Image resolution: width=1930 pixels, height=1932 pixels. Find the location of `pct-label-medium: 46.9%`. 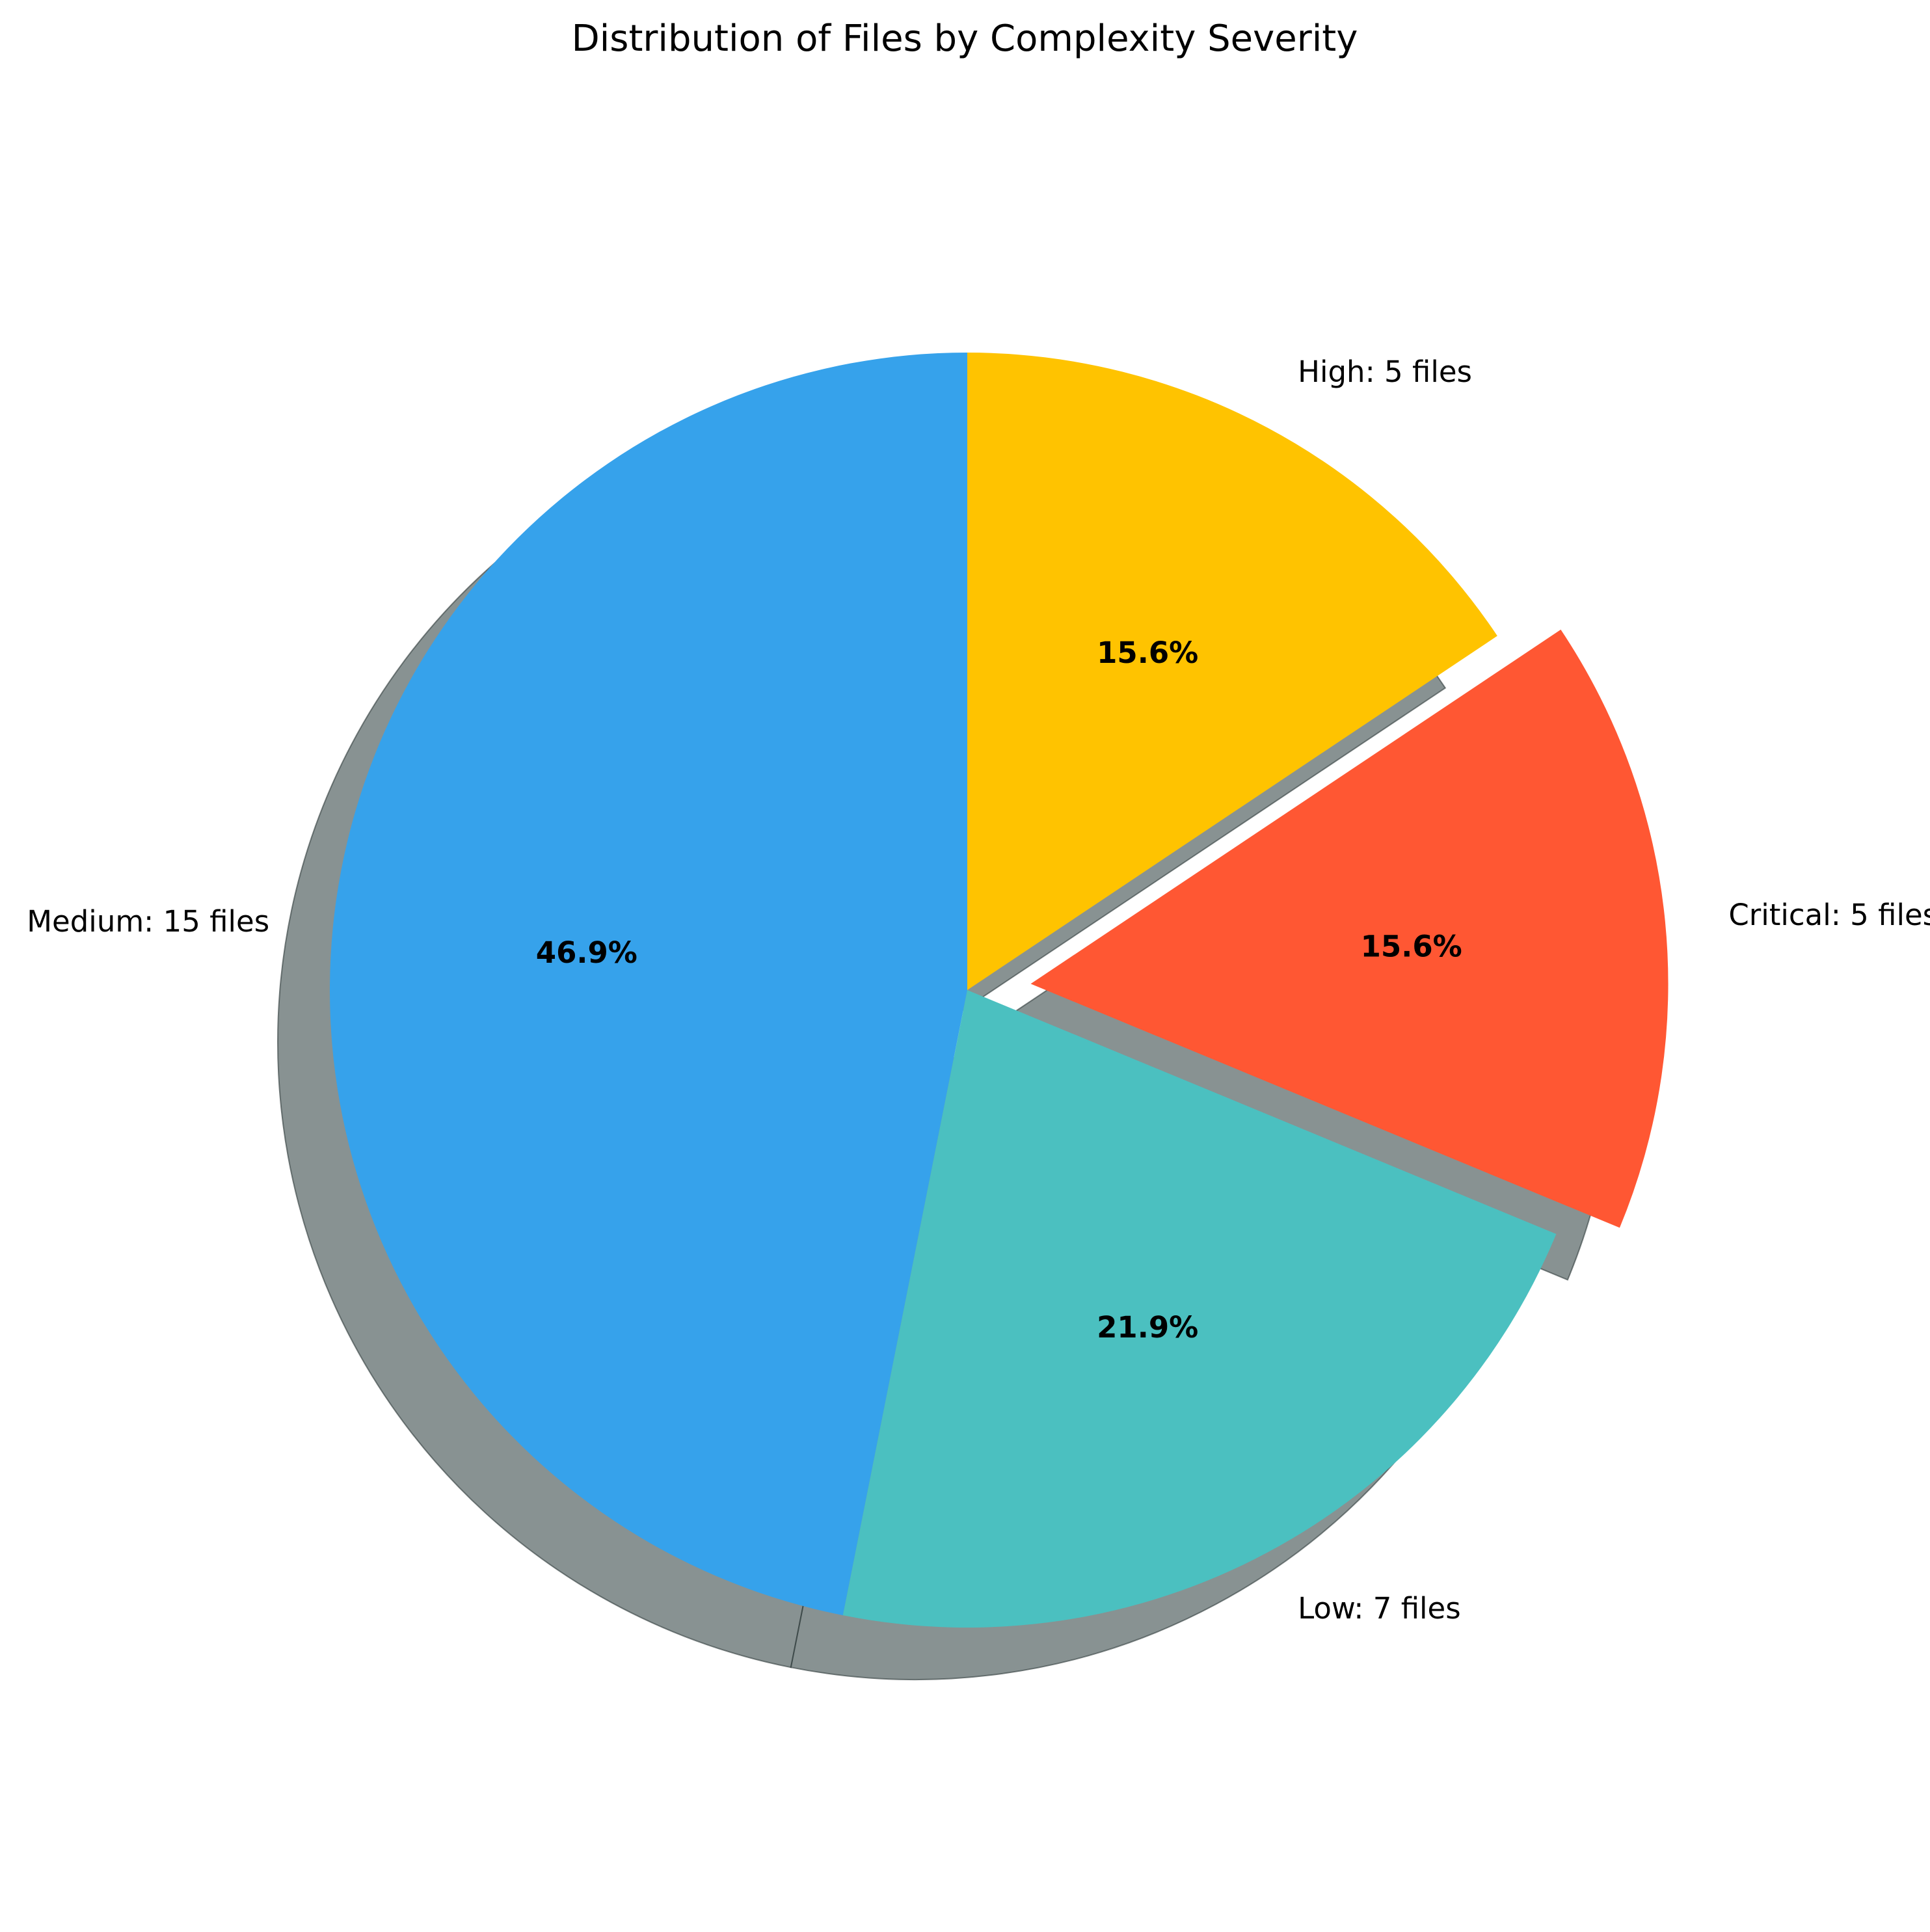

pct-label-medium: 46.9% is located at coordinates (586, 952).